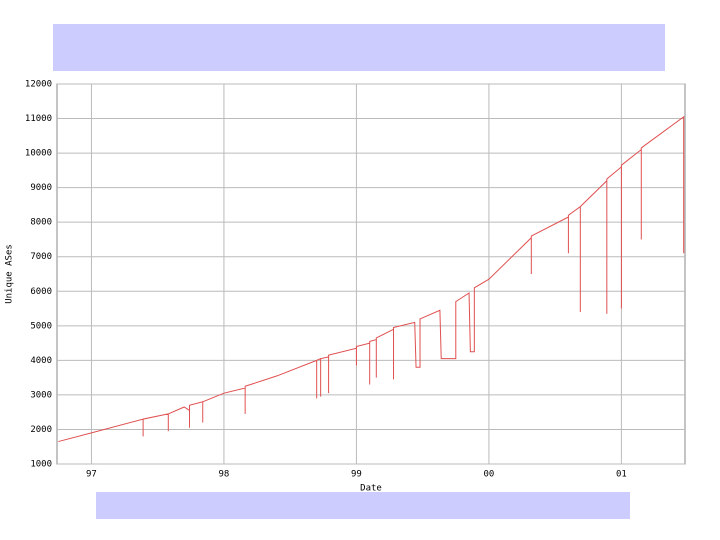 This screenshot has height=540, width=720. What do you see at coordinates (41, 361) in the screenshot?
I see `y-tick-label: 4000` at bounding box center [41, 361].